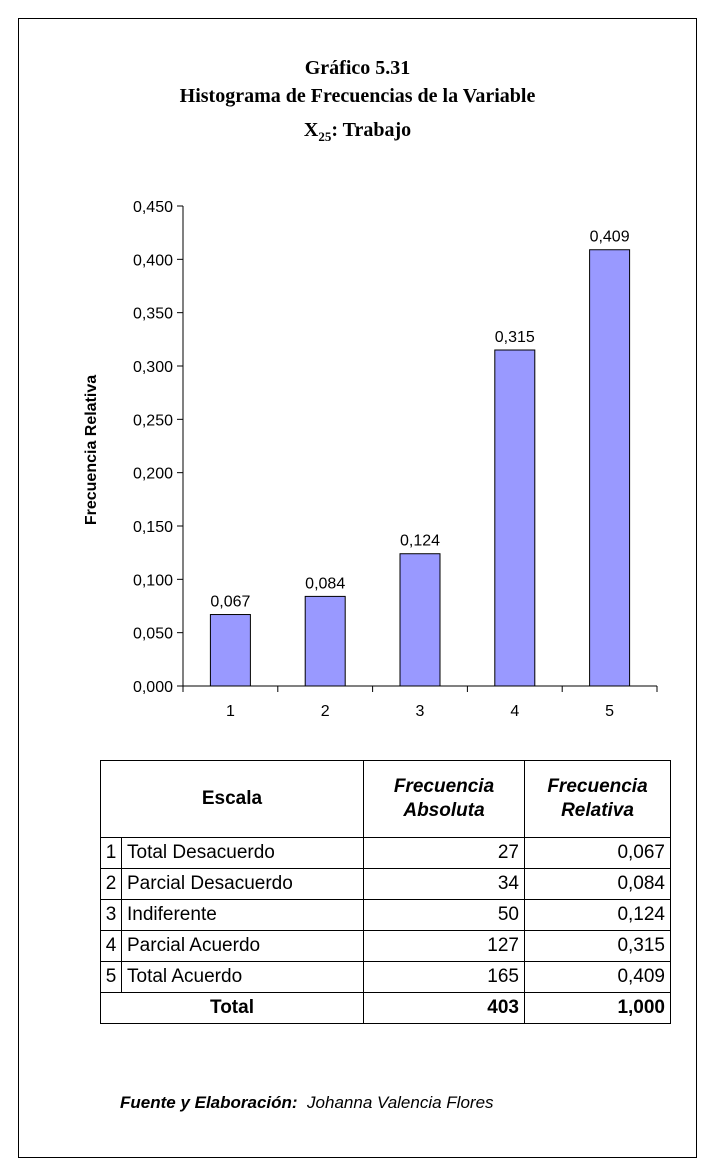 This screenshot has height=1158, width=713. Describe the element at coordinates (444, 884) in the screenshot. I see `row-abs: 34` at that location.